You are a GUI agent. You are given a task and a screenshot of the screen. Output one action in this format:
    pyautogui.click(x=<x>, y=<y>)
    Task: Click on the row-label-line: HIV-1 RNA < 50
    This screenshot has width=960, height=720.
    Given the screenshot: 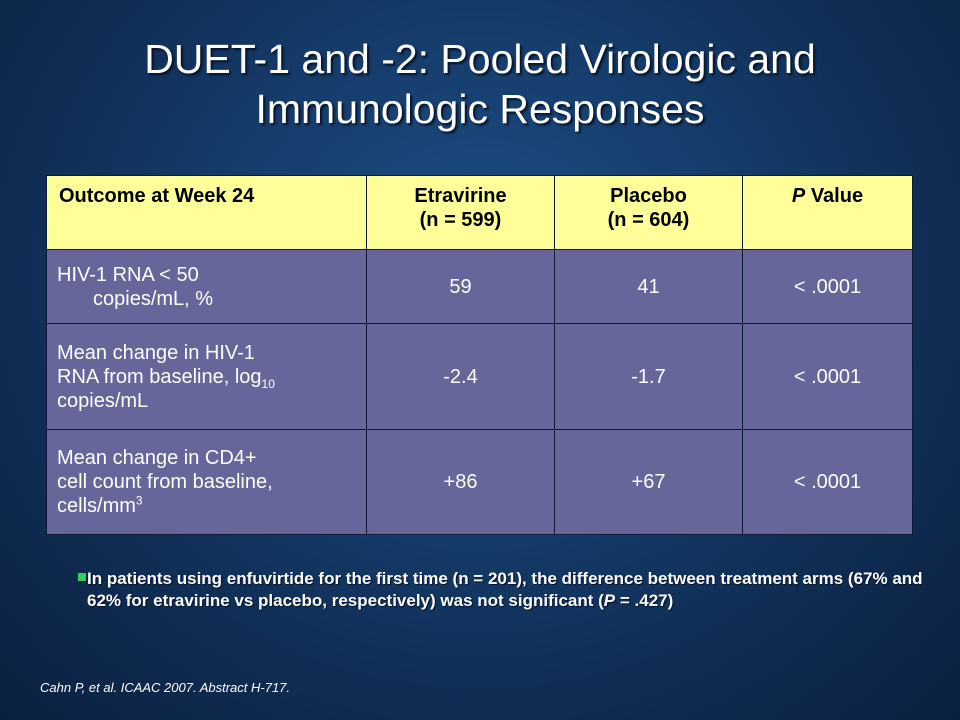 What is the action you would take?
    pyautogui.click(x=128, y=274)
    